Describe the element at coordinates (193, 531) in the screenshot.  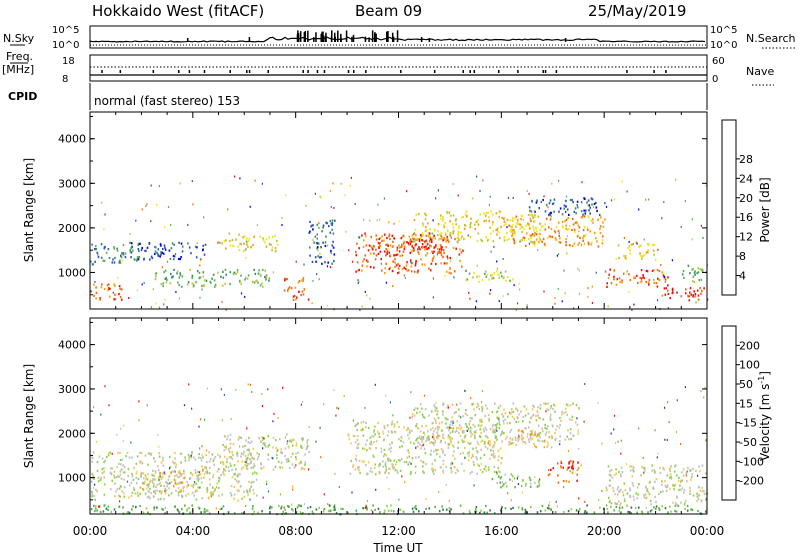
I see `xtick-label: 04:00` at that location.